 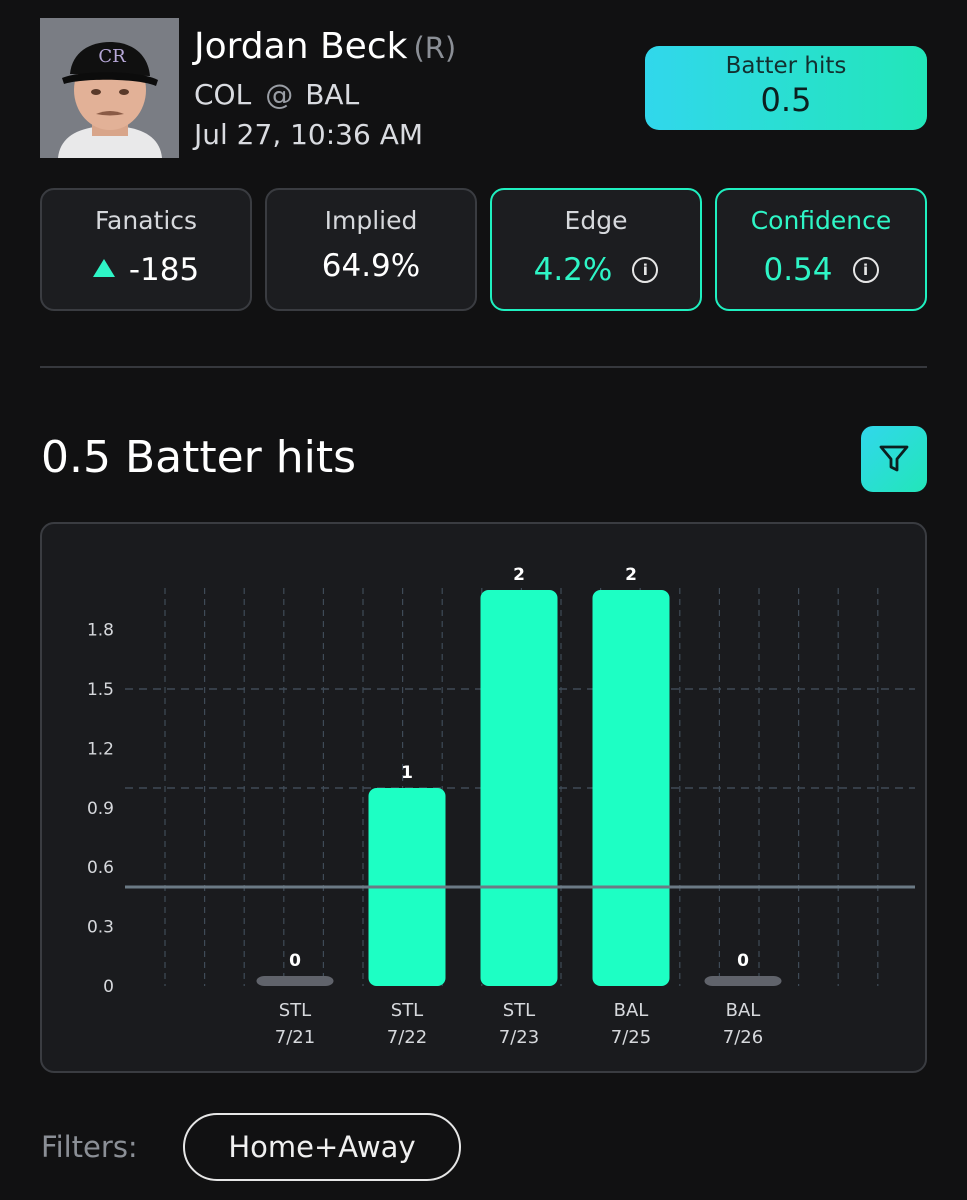 I want to click on x-tick-date: 7/25, so click(x=631, y=1037).